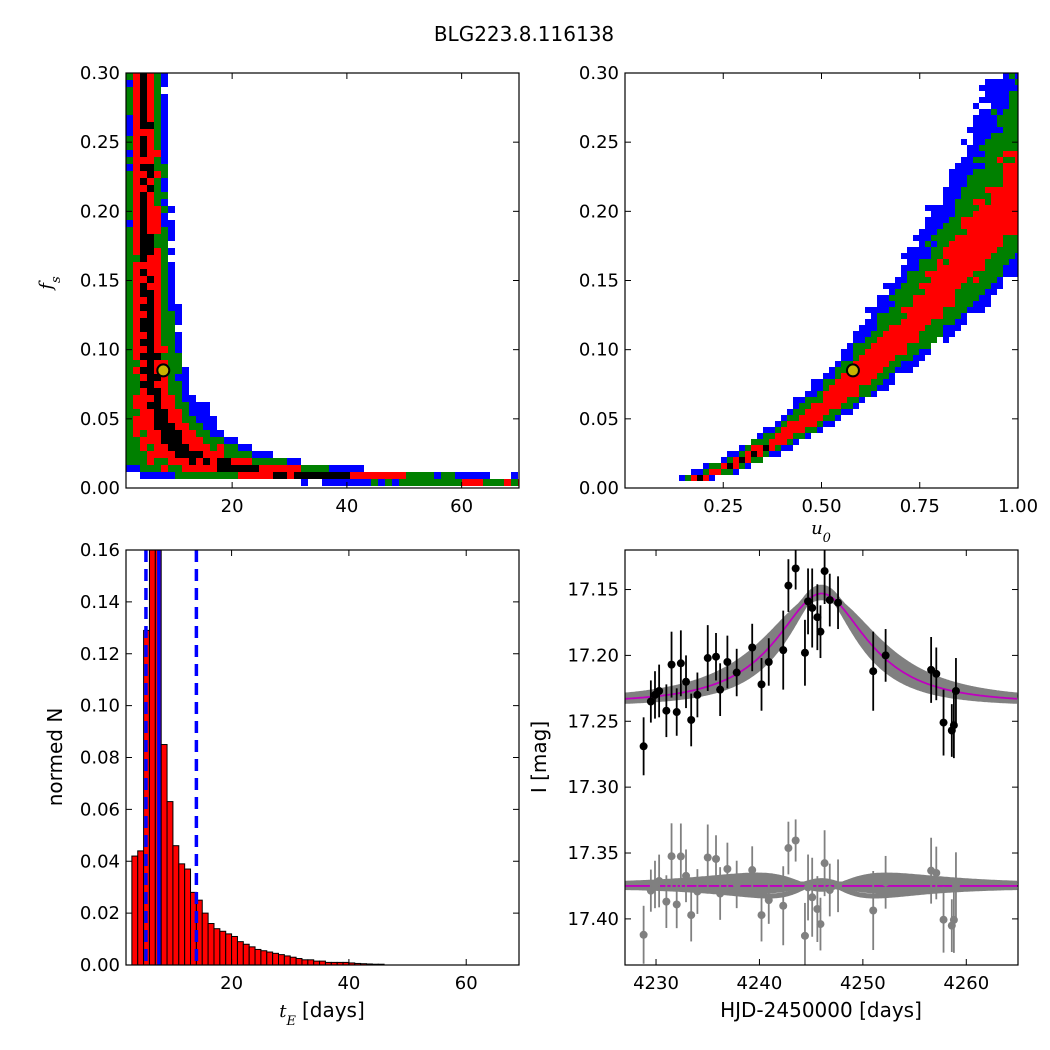  Describe the element at coordinates (593, 721) in the screenshot. I see `y-tick-label: 17.25` at that location.